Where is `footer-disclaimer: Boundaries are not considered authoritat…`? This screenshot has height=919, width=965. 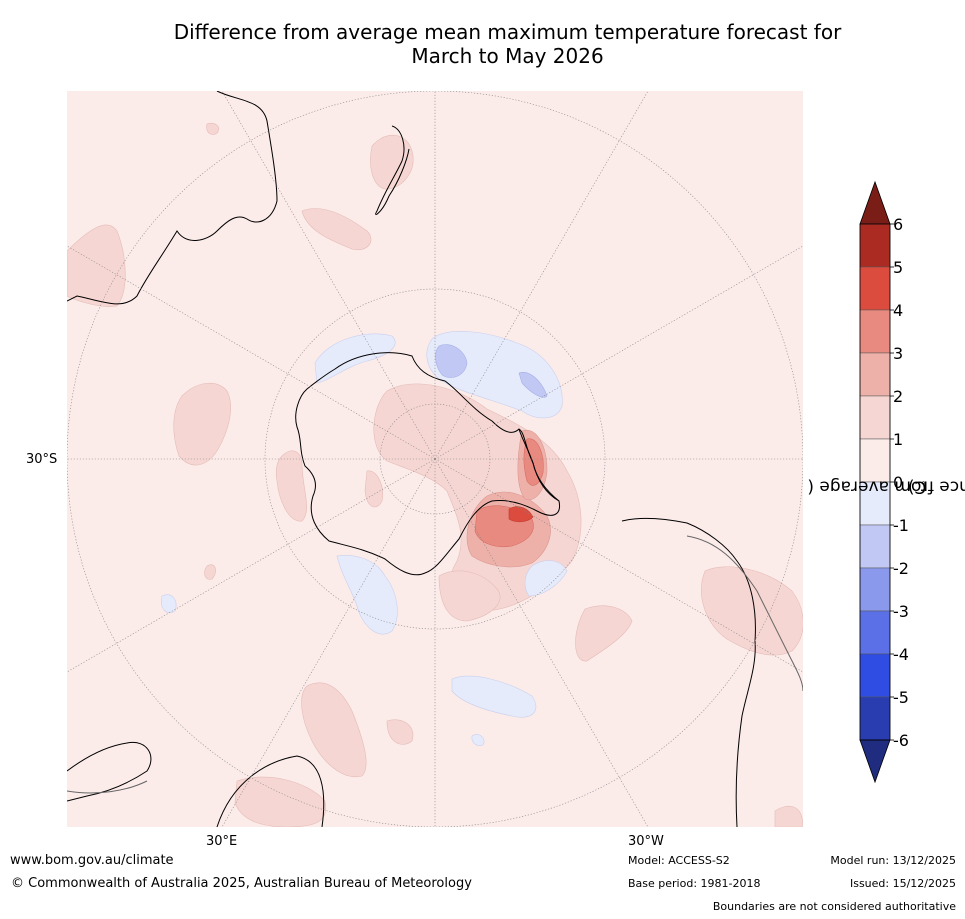 footer-disclaimer: Boundaries are not considered authoritat… is located at coordinates (834, 906).